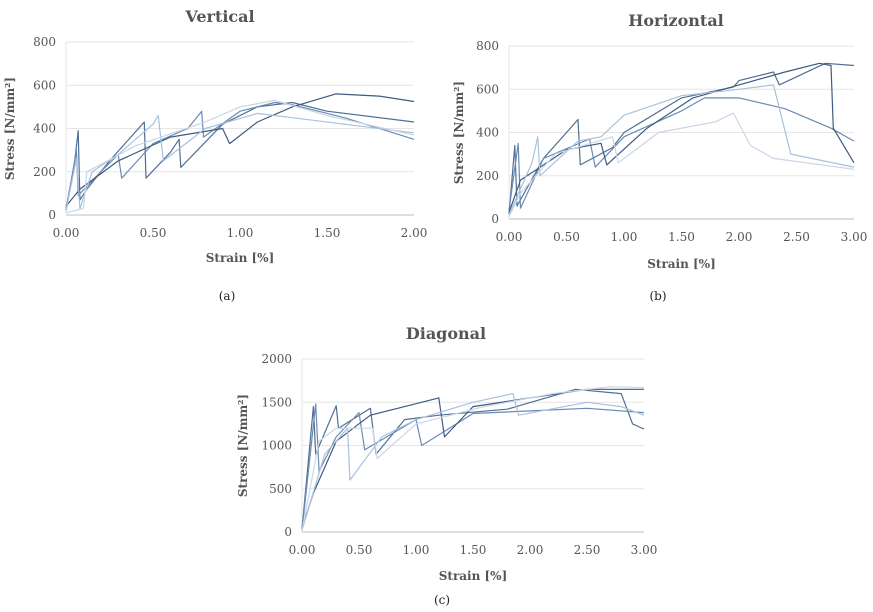 This screenshot has height=612, width=873. What do you see at coordinates (473, 550) in the screenshot?
I see `chart3-x-tick-label: 1.50` at bounding box center [473, 550].